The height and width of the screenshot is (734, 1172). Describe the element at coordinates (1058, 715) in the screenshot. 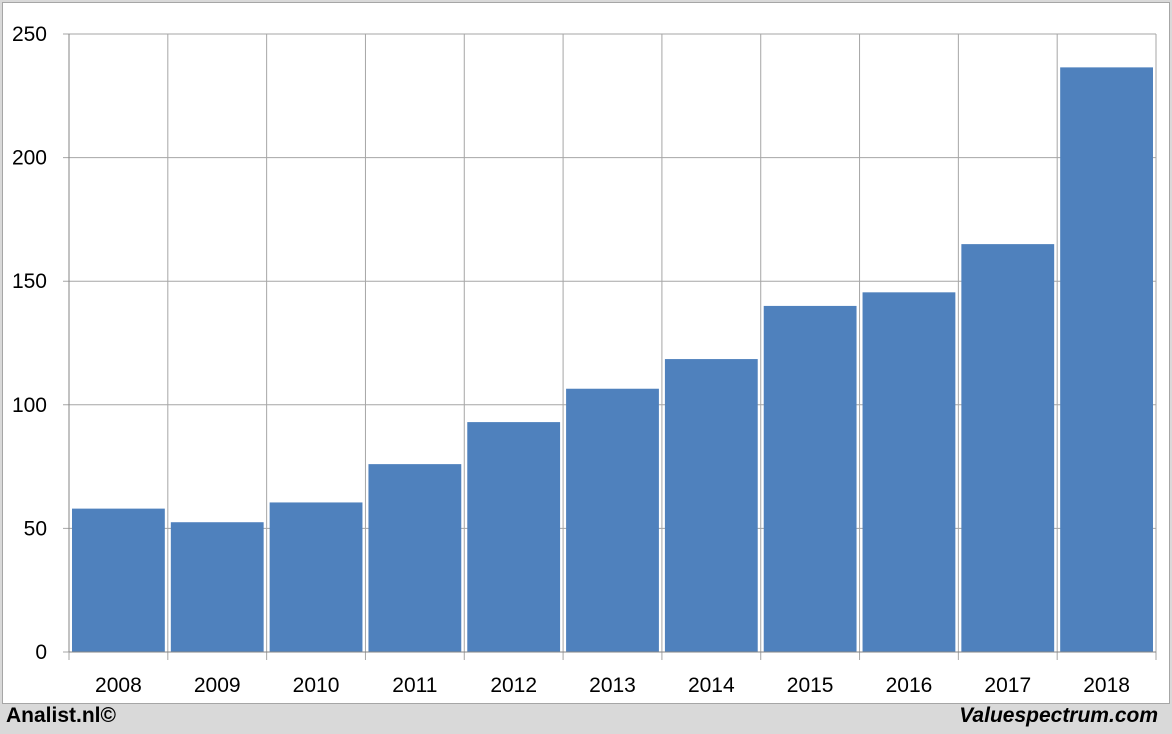

I see `watermark-site: Valuespectrum.com` at that location.